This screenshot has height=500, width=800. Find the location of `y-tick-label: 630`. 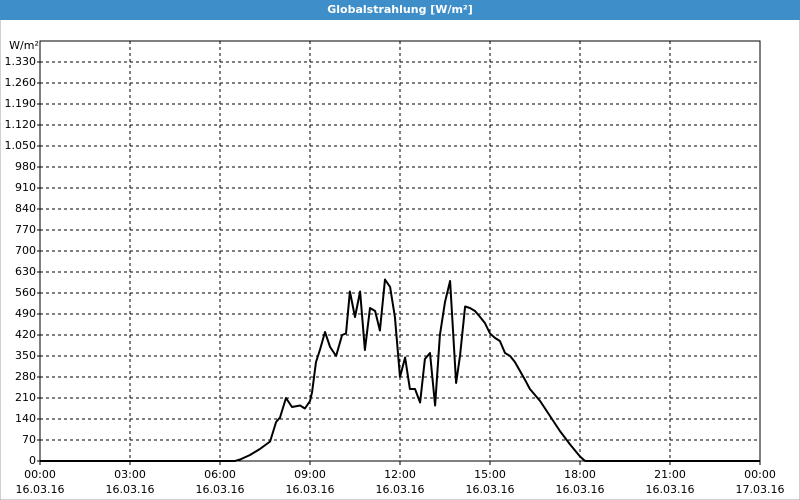

y-tick-label: 630 is located at coordinates (25, 271).